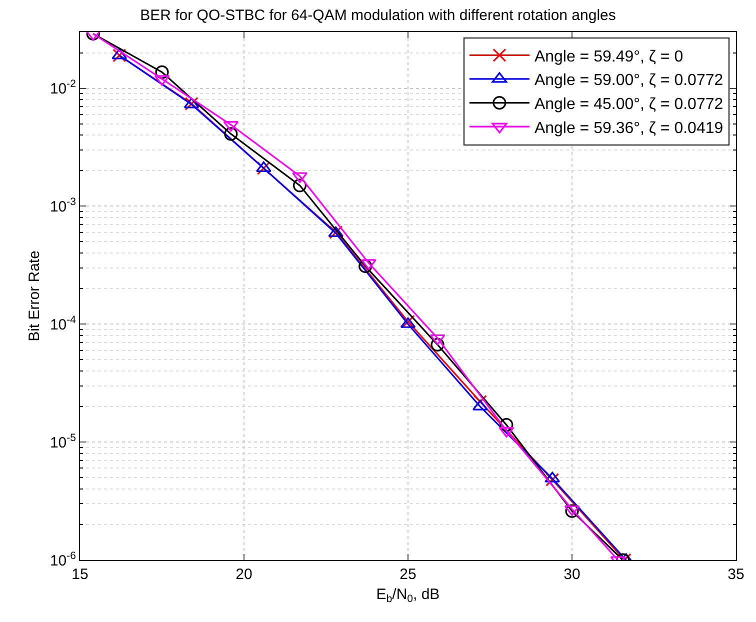  I want to click on y-axis-title: Bit Error Rate, so click(35, 296).